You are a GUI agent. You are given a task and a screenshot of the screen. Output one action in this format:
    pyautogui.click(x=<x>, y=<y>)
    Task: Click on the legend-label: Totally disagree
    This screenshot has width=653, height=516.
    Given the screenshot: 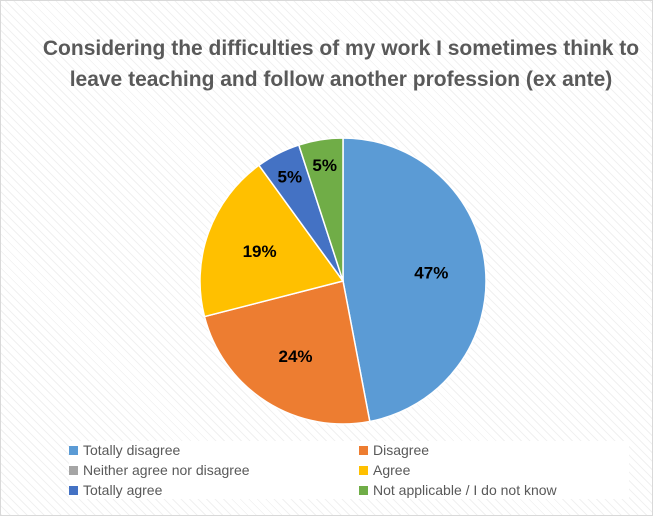 What is the action you would take?
    pyautogui.click(x=132, y=450)
    